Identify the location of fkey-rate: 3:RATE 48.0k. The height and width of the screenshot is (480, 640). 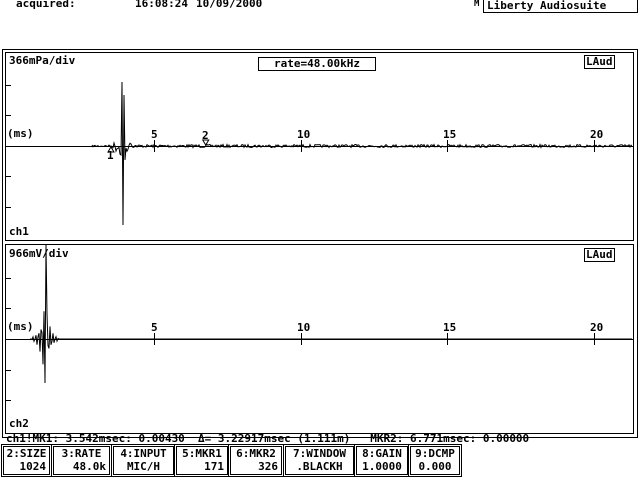
(81, 460).